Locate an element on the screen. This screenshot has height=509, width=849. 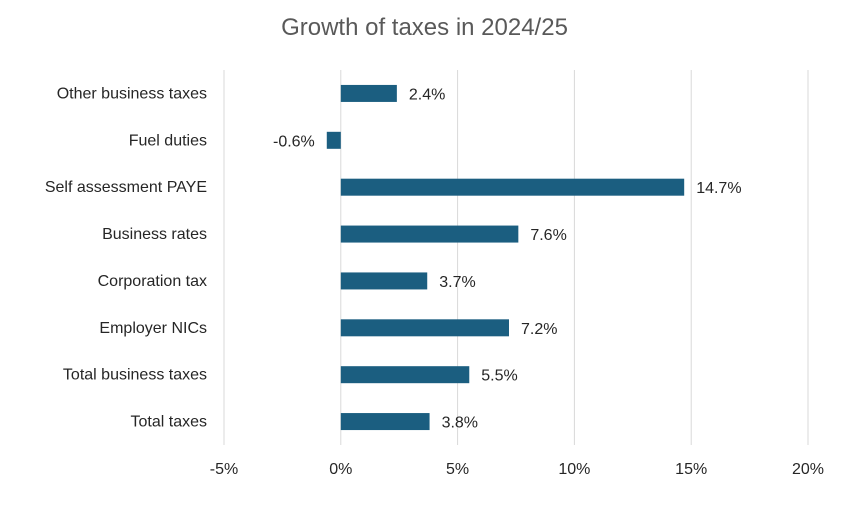
category-label: Self assessment PAYE is located at coordinates (126, 187).